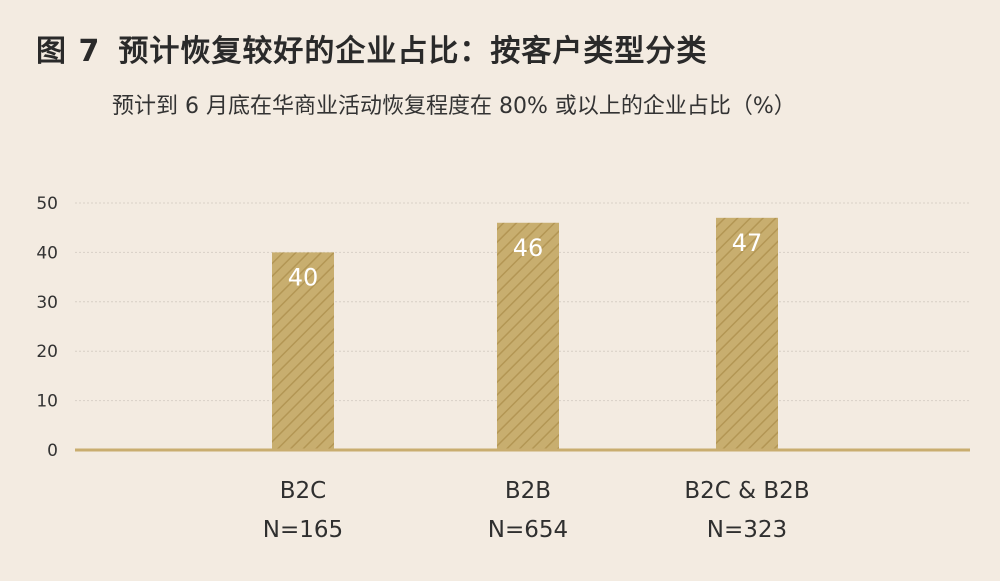 The width and height of the screenshot is (1000, 581). I want to click on figure-title: 图 7 预计恢复较好的企业占比：按客户类型分类, so click(371, 48).